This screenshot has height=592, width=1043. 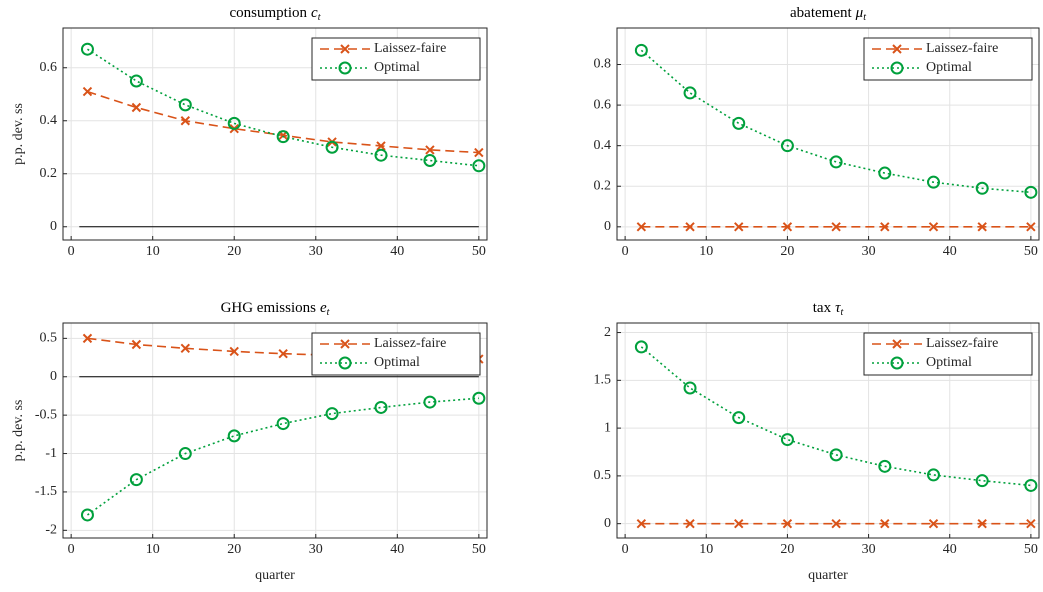 I want to click on subplot-title: tax τt, so click(x=828, y=309).